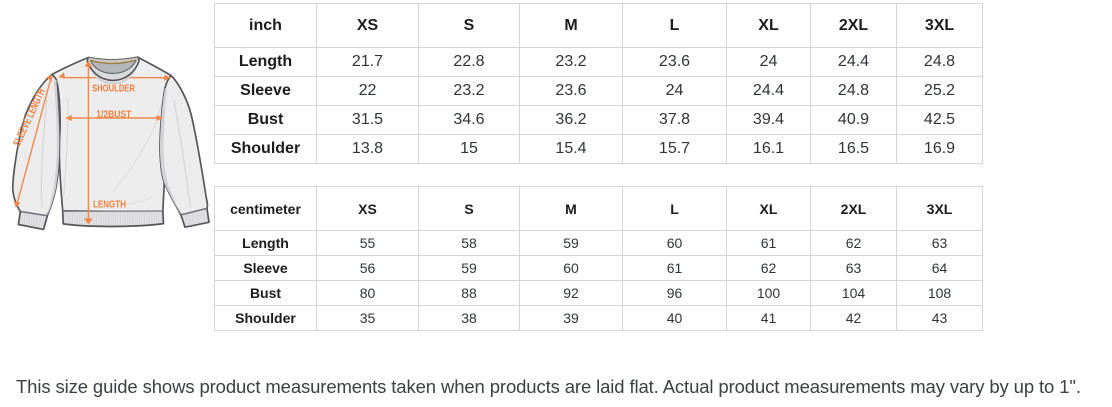  What do you see at coordinates (109, 205) in the screenshot?
I see `svg-text: LENGTH` at bounding box center [109, 205].